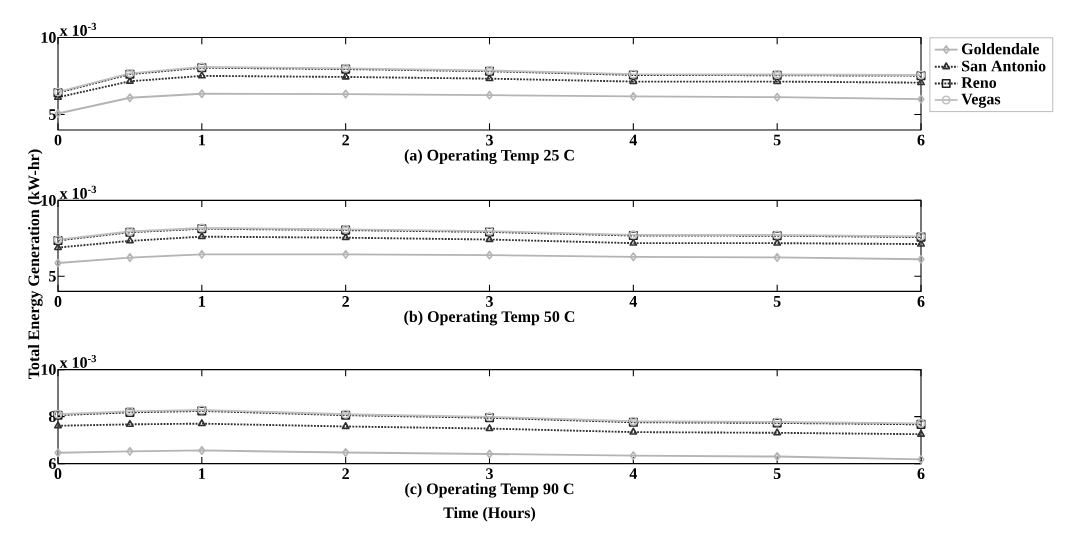 The image size is (1088, 546). I want to click on legend-label: San Antonio, so click(1004, 66).